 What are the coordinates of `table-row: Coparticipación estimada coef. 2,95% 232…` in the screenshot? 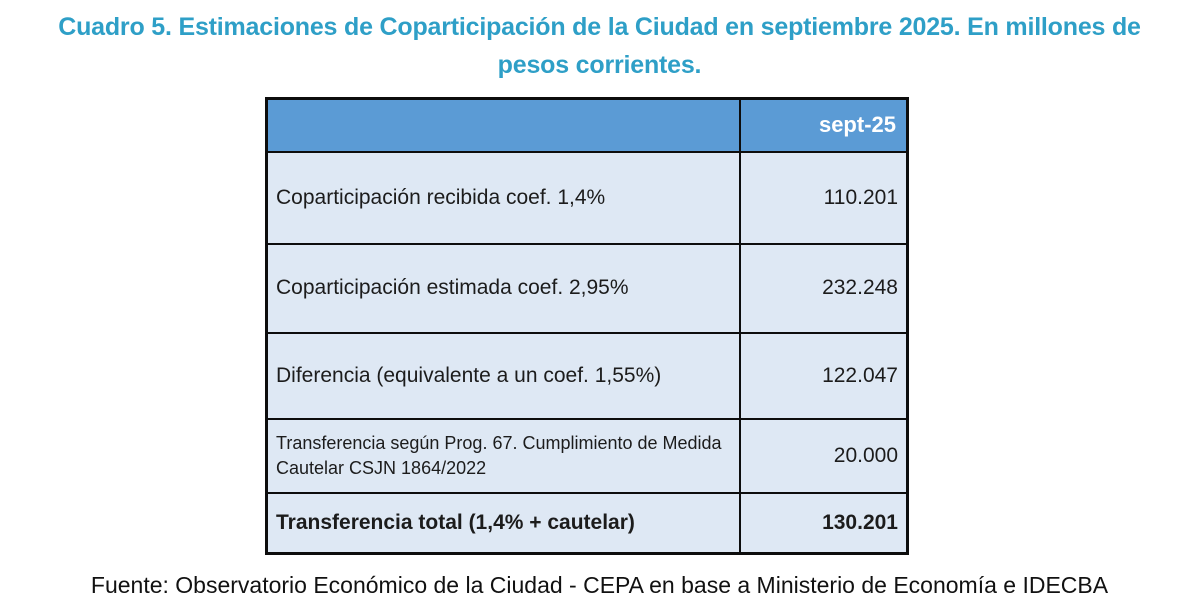 It's located at (587, 288).